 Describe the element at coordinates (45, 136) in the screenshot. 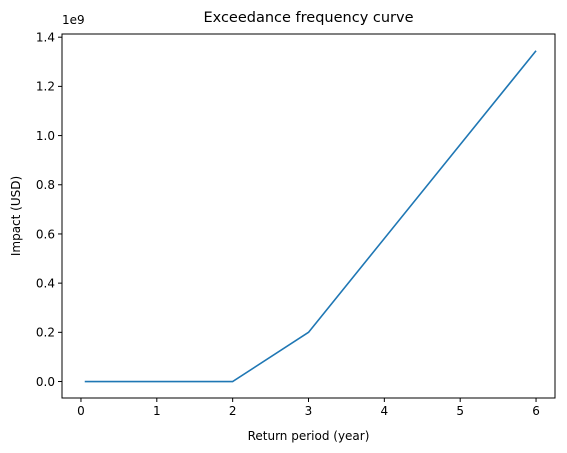

I see `y-tick-label: 1.0` at that location.